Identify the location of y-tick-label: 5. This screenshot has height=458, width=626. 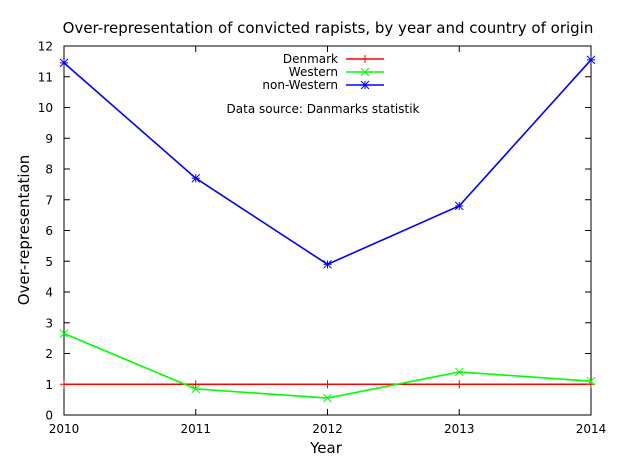
(49, 262).